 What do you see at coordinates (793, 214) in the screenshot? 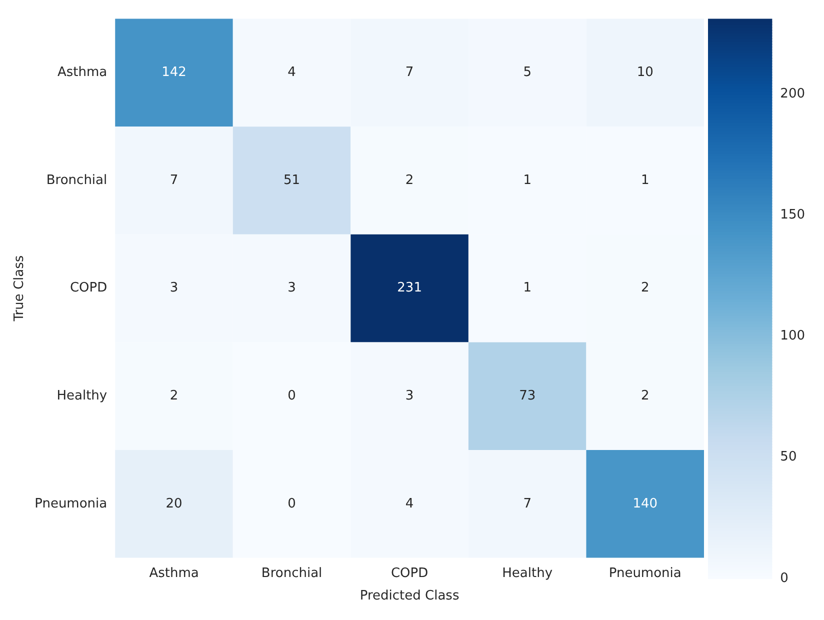
I see `color-bar-label: 150` at bounding box center [793, 214].